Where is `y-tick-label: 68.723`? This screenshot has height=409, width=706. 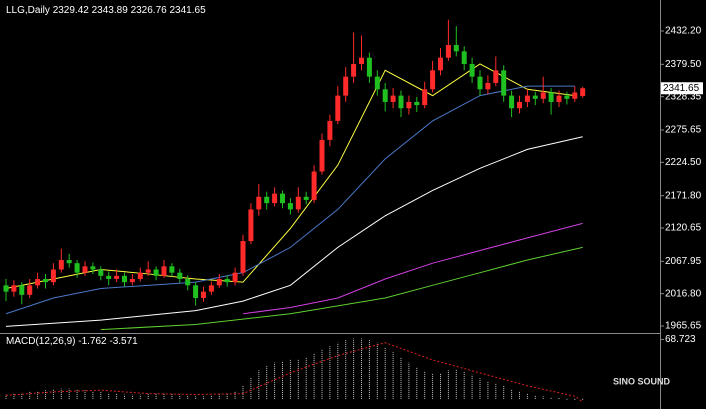 y-tick-label: 68.723 is located at coordinates (680, 339).